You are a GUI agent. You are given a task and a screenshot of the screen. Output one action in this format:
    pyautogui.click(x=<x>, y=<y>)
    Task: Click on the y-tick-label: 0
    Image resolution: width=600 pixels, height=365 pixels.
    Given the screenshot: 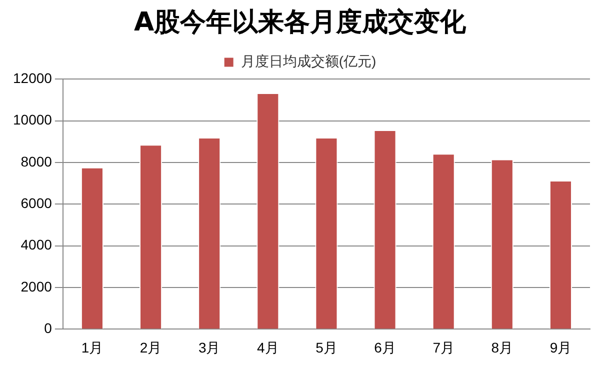 What is the action you would take?
    pyautogui.click(x=48, y=328)
    